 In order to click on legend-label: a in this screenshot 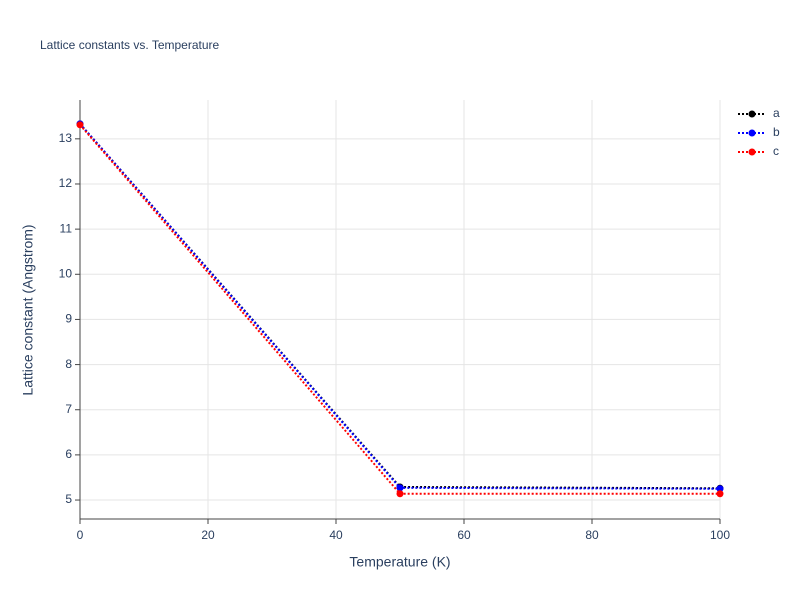, I will do `click(776, 113)`.